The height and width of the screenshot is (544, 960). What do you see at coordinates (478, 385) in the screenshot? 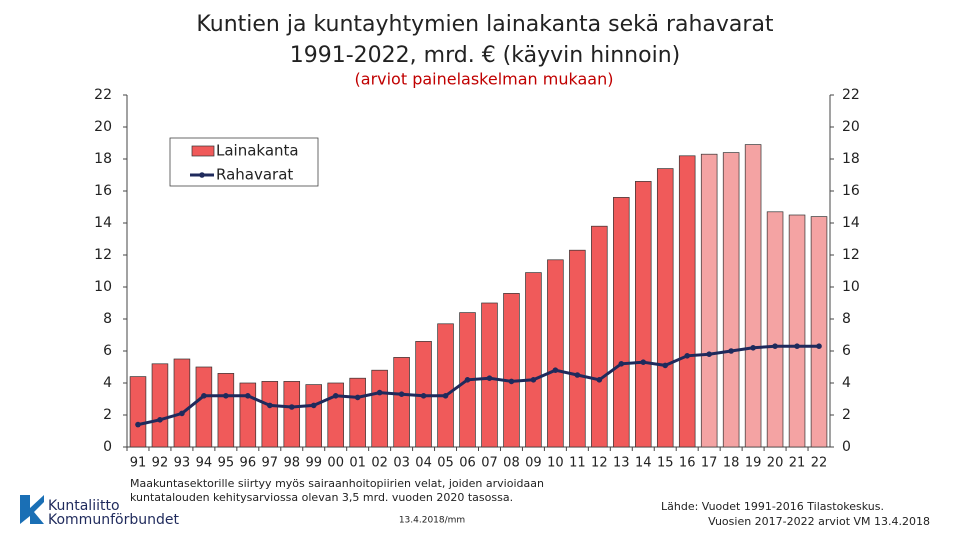
I see `line` at bounding box center [478, 385].